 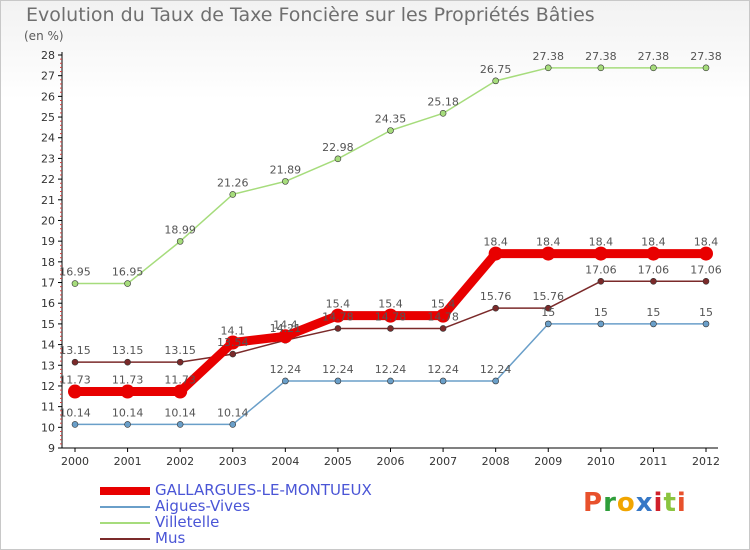 What do you see at coordinates (263, 490) in the screenshot?
I see `legend-label: GALLARGUES-LE-MONTUEUX` at bounding box center [263, 490].